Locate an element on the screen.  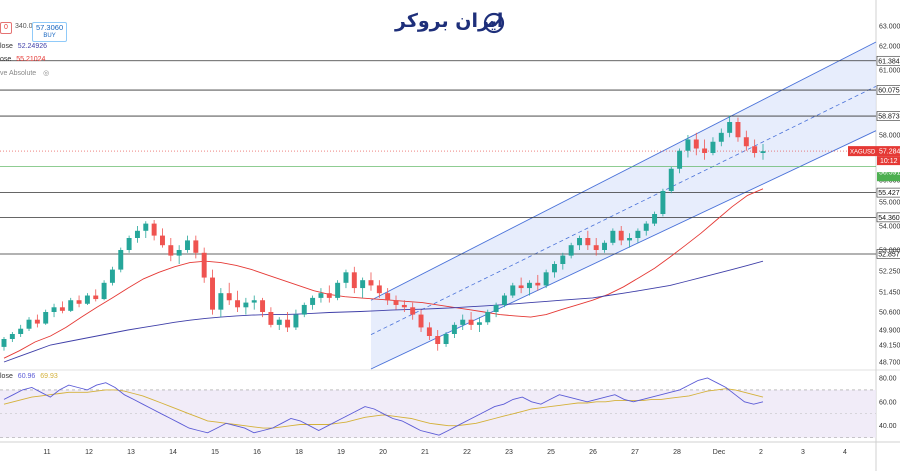
ma2-label: ose is located at coordinates (6, 59).